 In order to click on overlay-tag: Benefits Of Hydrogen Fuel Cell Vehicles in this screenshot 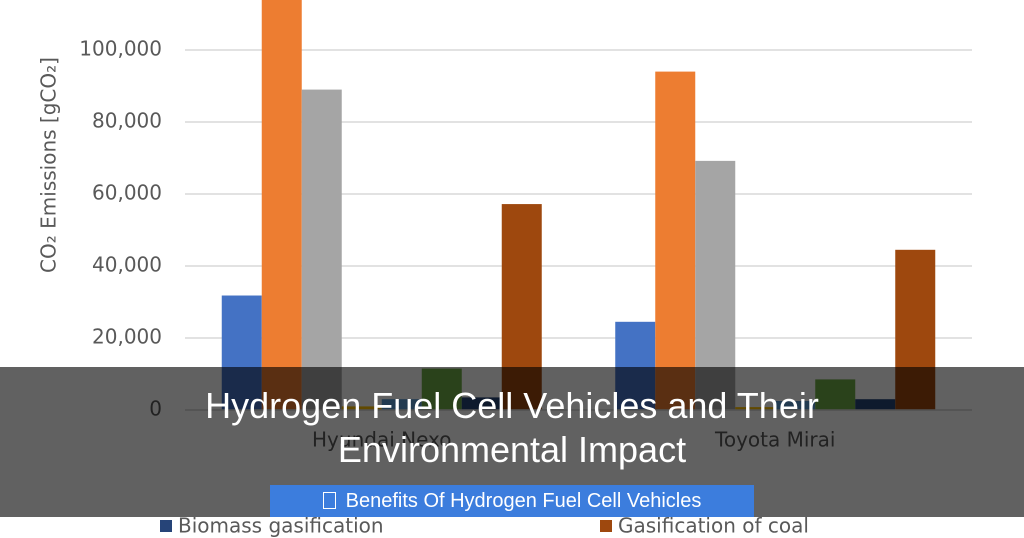, I will do `click(512, 501)`.